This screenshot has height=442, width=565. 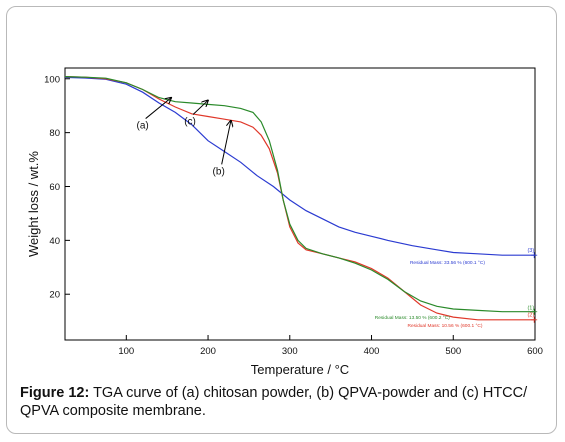 I want to click on residual-marker-c, so click(x=534, y=311).